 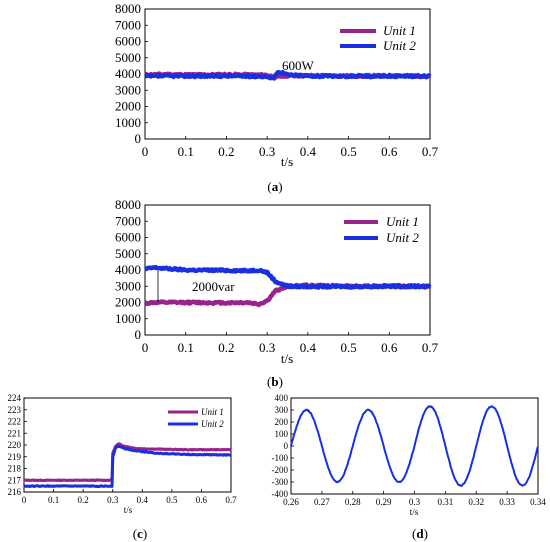 What do you see at coordinates (140, 533) in the screenshot?
I see `caption-c: (c)` at bounding box center [140, 533].